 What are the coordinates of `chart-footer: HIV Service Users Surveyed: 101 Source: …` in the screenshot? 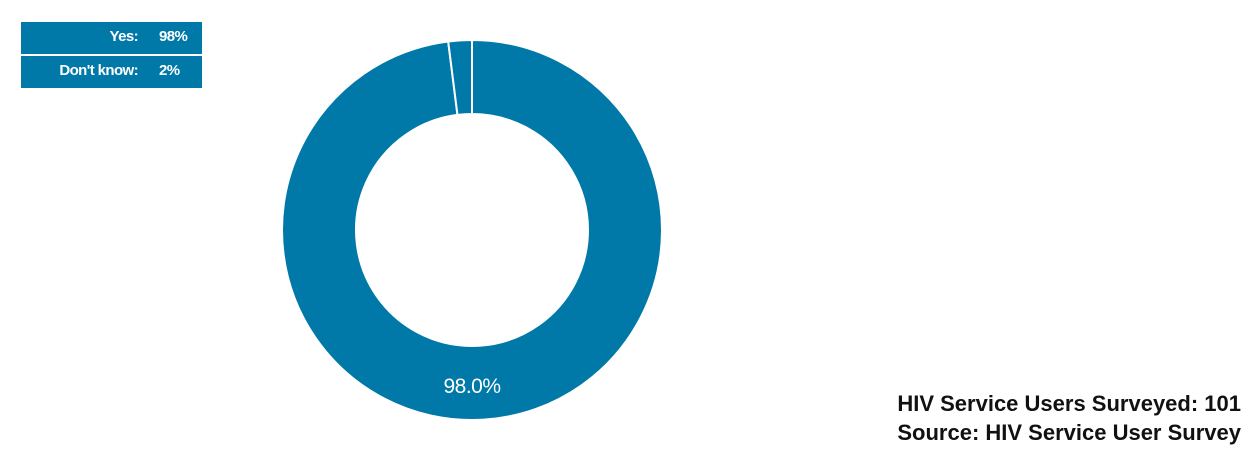 It's located at (1069, 418).